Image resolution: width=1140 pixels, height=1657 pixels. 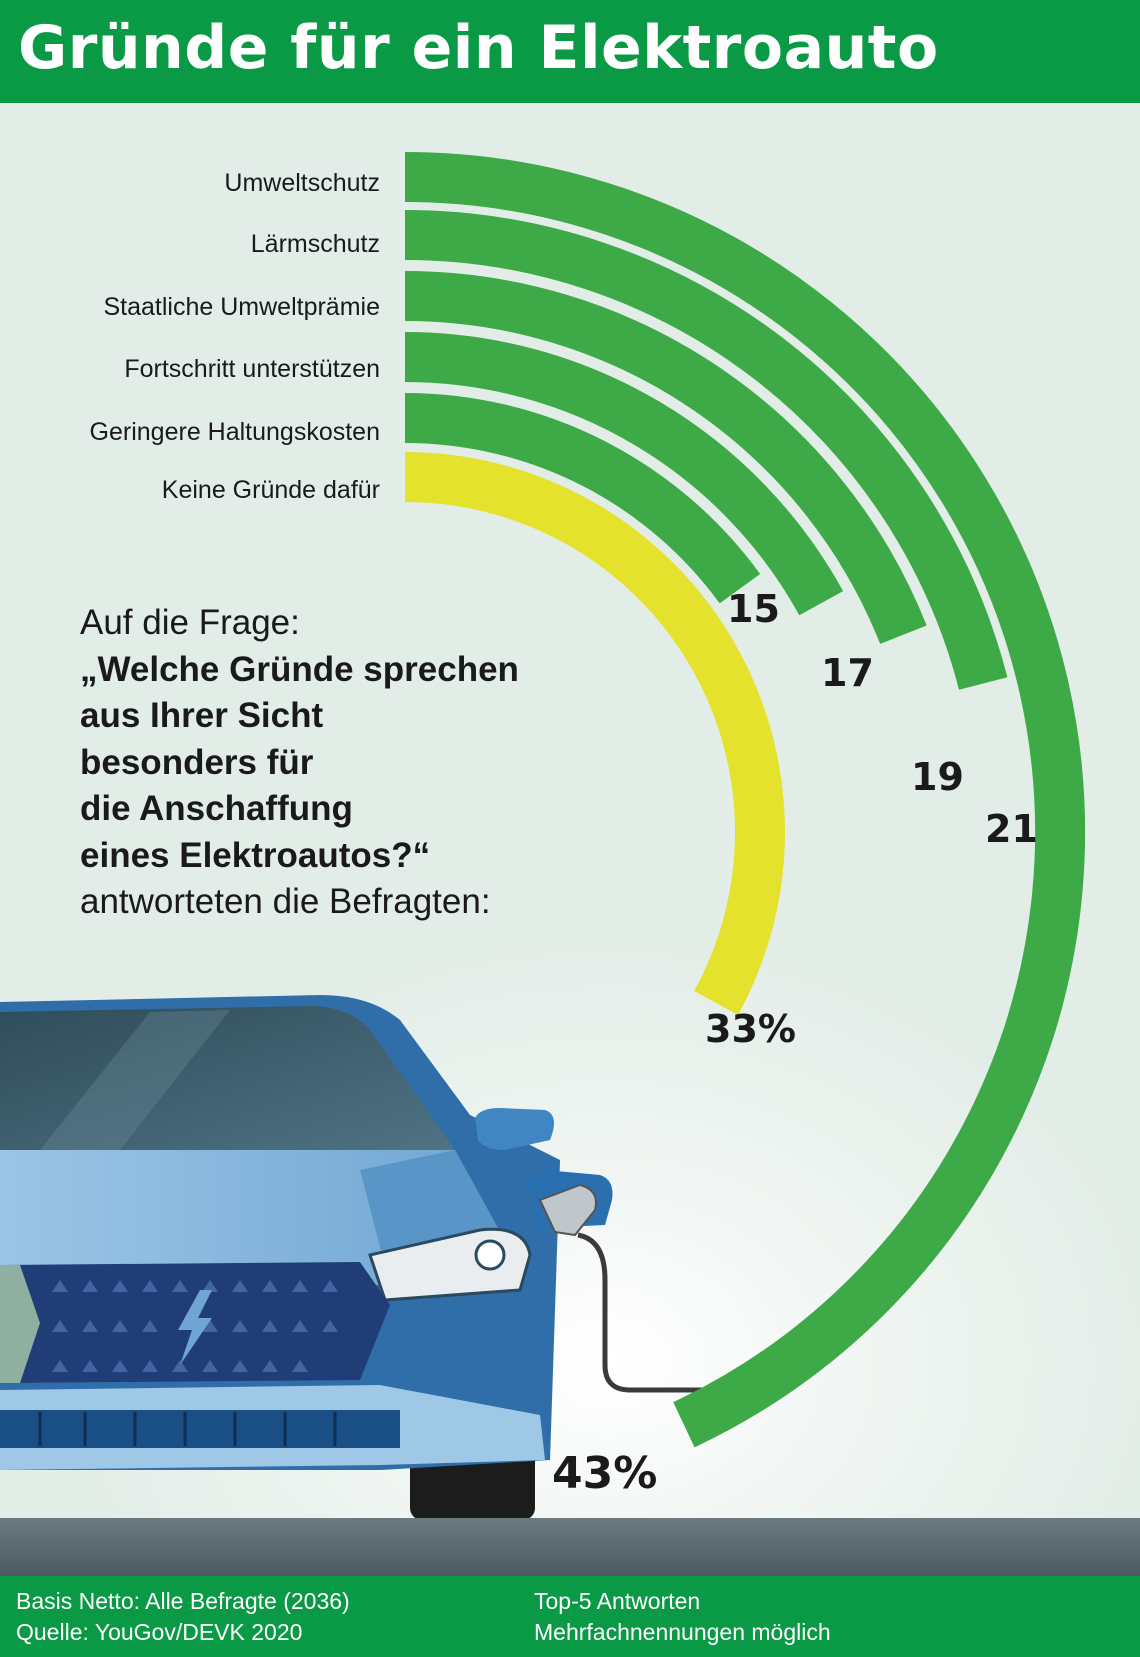 I want to click on category-label-haltungskosten: Geringere Haltungskosten, so click(x=234, y=432).